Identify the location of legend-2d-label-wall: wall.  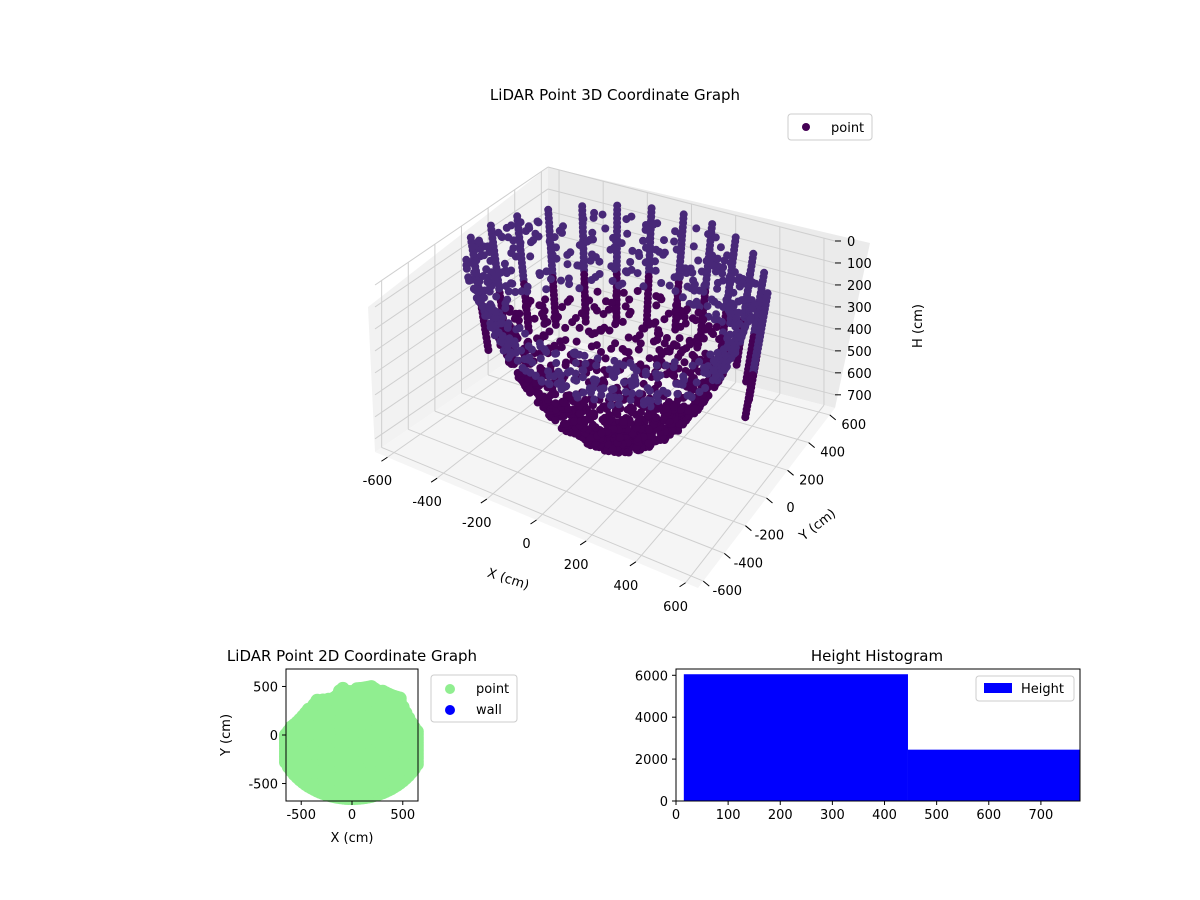
(489, 710).